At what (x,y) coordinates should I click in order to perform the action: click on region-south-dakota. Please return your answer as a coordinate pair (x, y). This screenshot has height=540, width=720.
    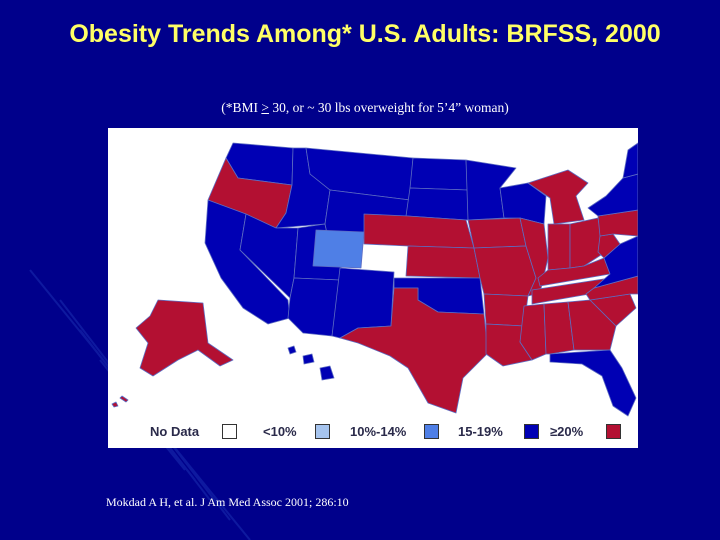
    Looking at the image, I should click on (437, 204).